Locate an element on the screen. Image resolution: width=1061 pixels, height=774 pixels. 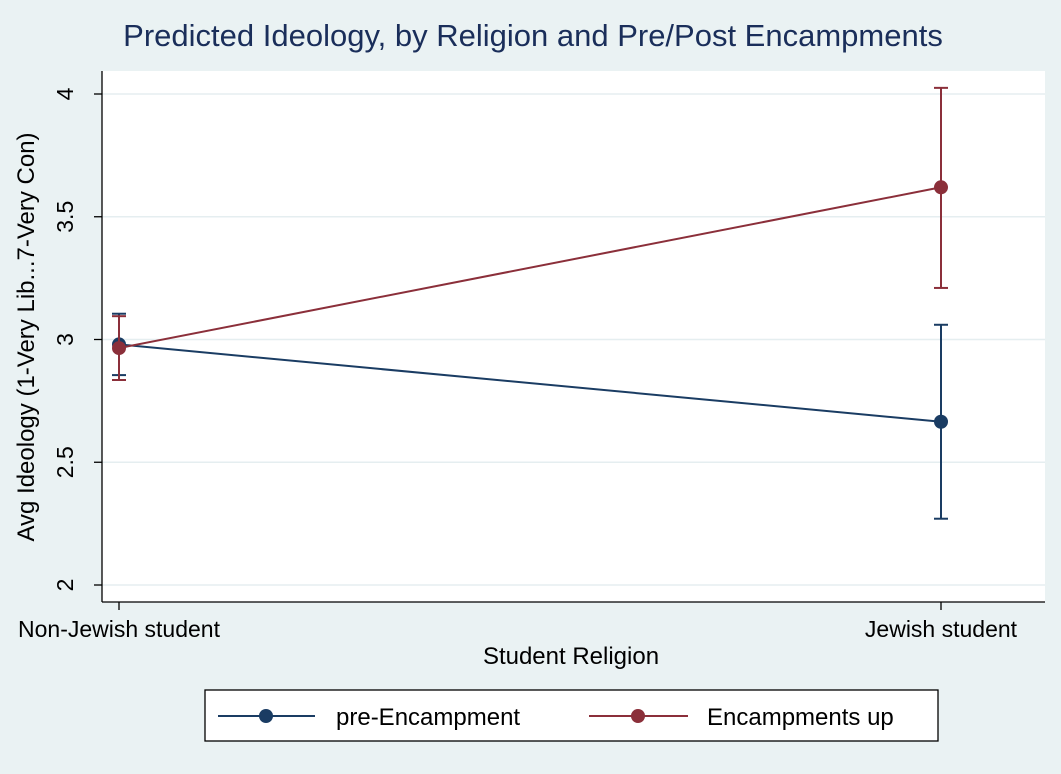
series-line is located at coordinates (530, 383).